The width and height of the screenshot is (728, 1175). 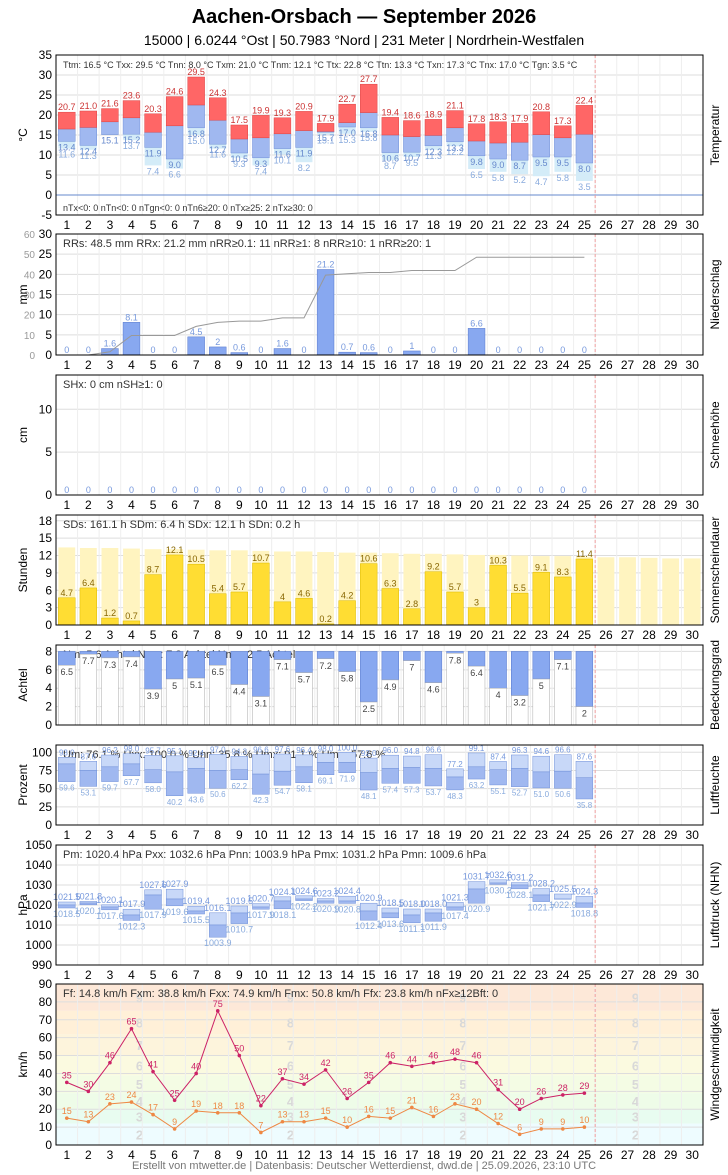 What do you see at coordinates (46, 274) in the screenshot?
I see `y-tick-label: 20` at bounding box center [46, 274].